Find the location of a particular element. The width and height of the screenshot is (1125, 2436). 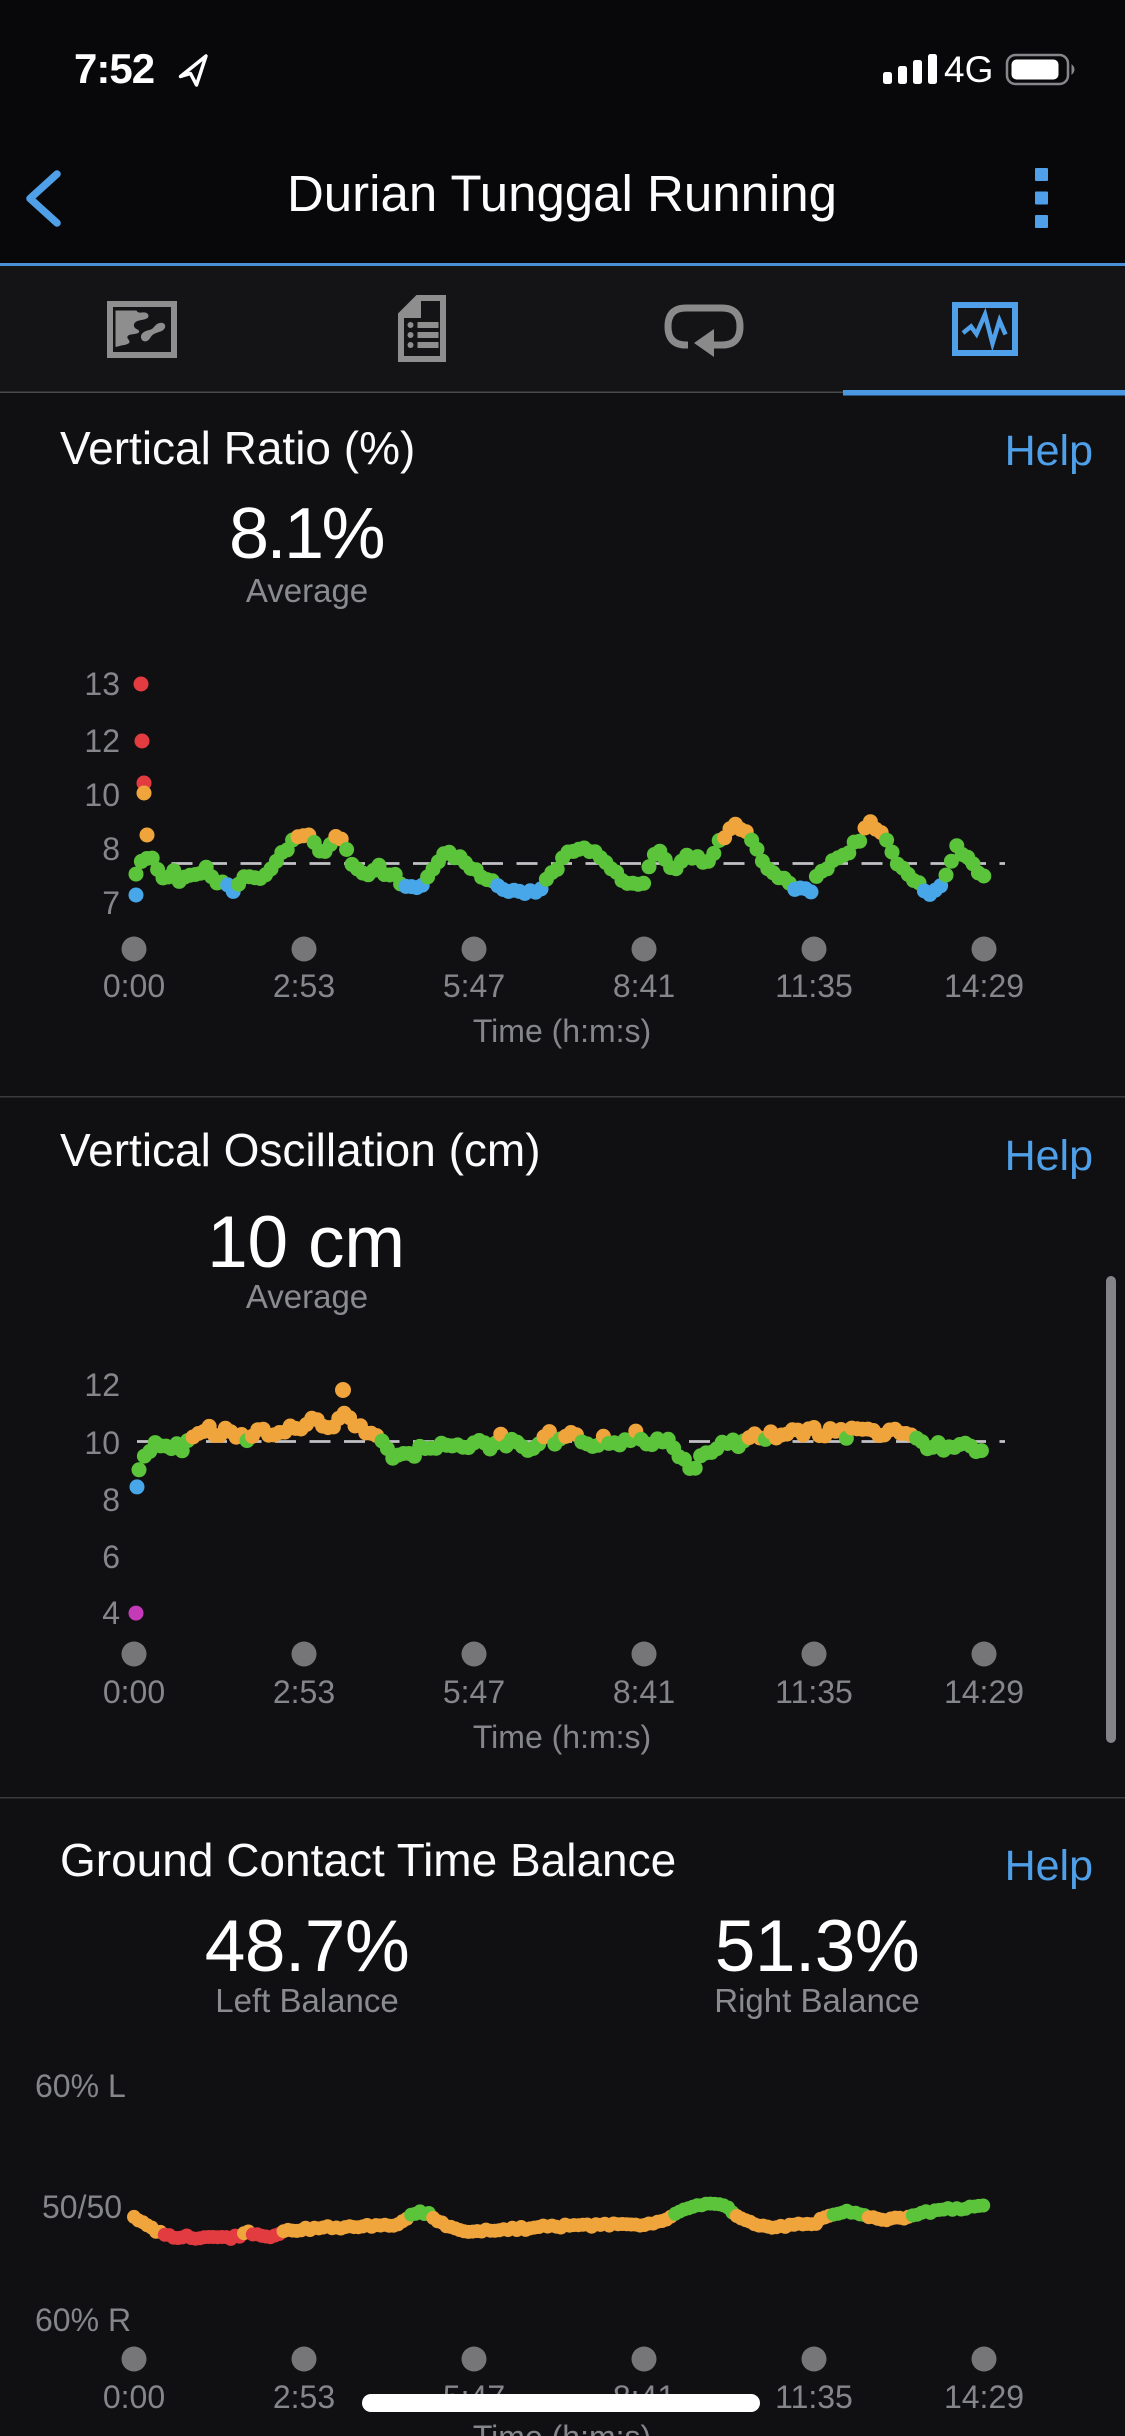

svg-text: Vertical Ratio (%) is located at coordinates (237, 448).